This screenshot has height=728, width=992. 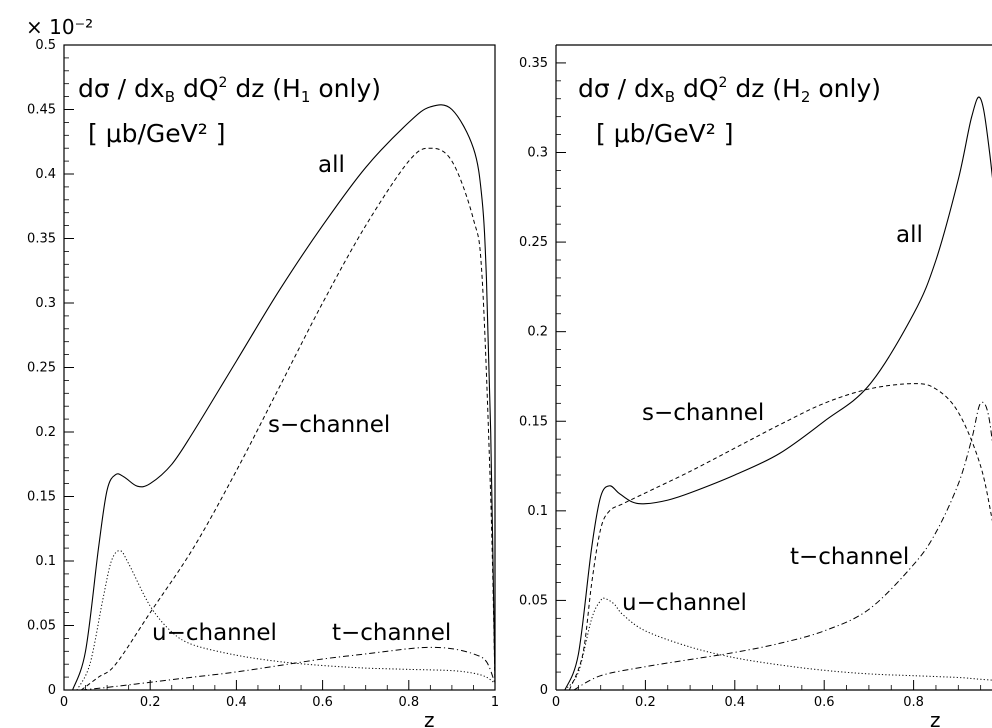 I want to click on left-title-main: dσ / dx, so click(x=121, y=88).